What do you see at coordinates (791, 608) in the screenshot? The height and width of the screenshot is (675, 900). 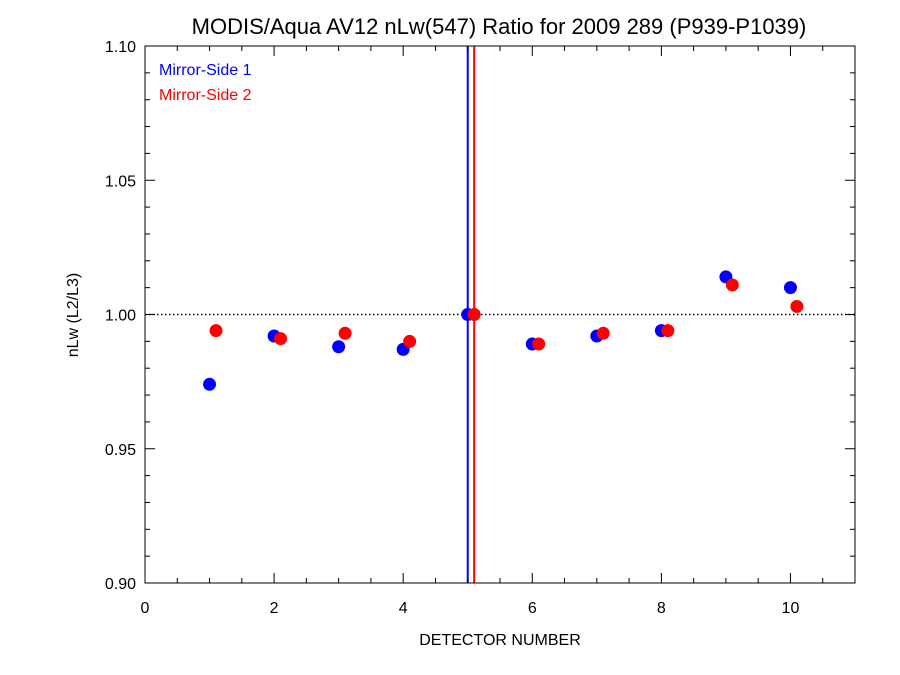 I see `x-tick-label: 10` at bounding box center [791, 608].